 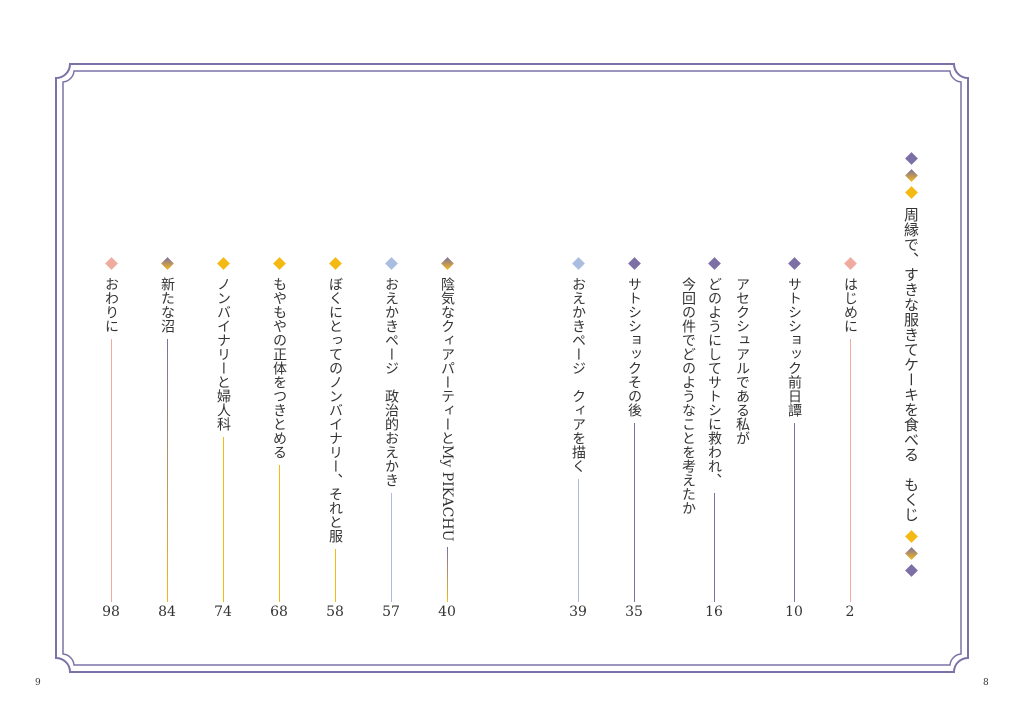 What do you see at coordinates (742, 361) in the screenshot?
I see `entry-subtitle: アセクシュアルである私が` at bounding box center [742, 361].